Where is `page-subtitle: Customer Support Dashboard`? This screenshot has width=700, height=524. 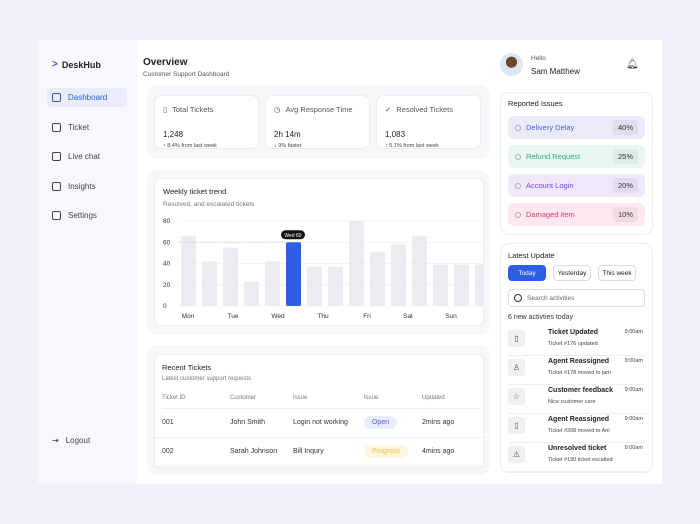 page-subtitle: Customer Support Dashboard is located at coordinates (186, 74).